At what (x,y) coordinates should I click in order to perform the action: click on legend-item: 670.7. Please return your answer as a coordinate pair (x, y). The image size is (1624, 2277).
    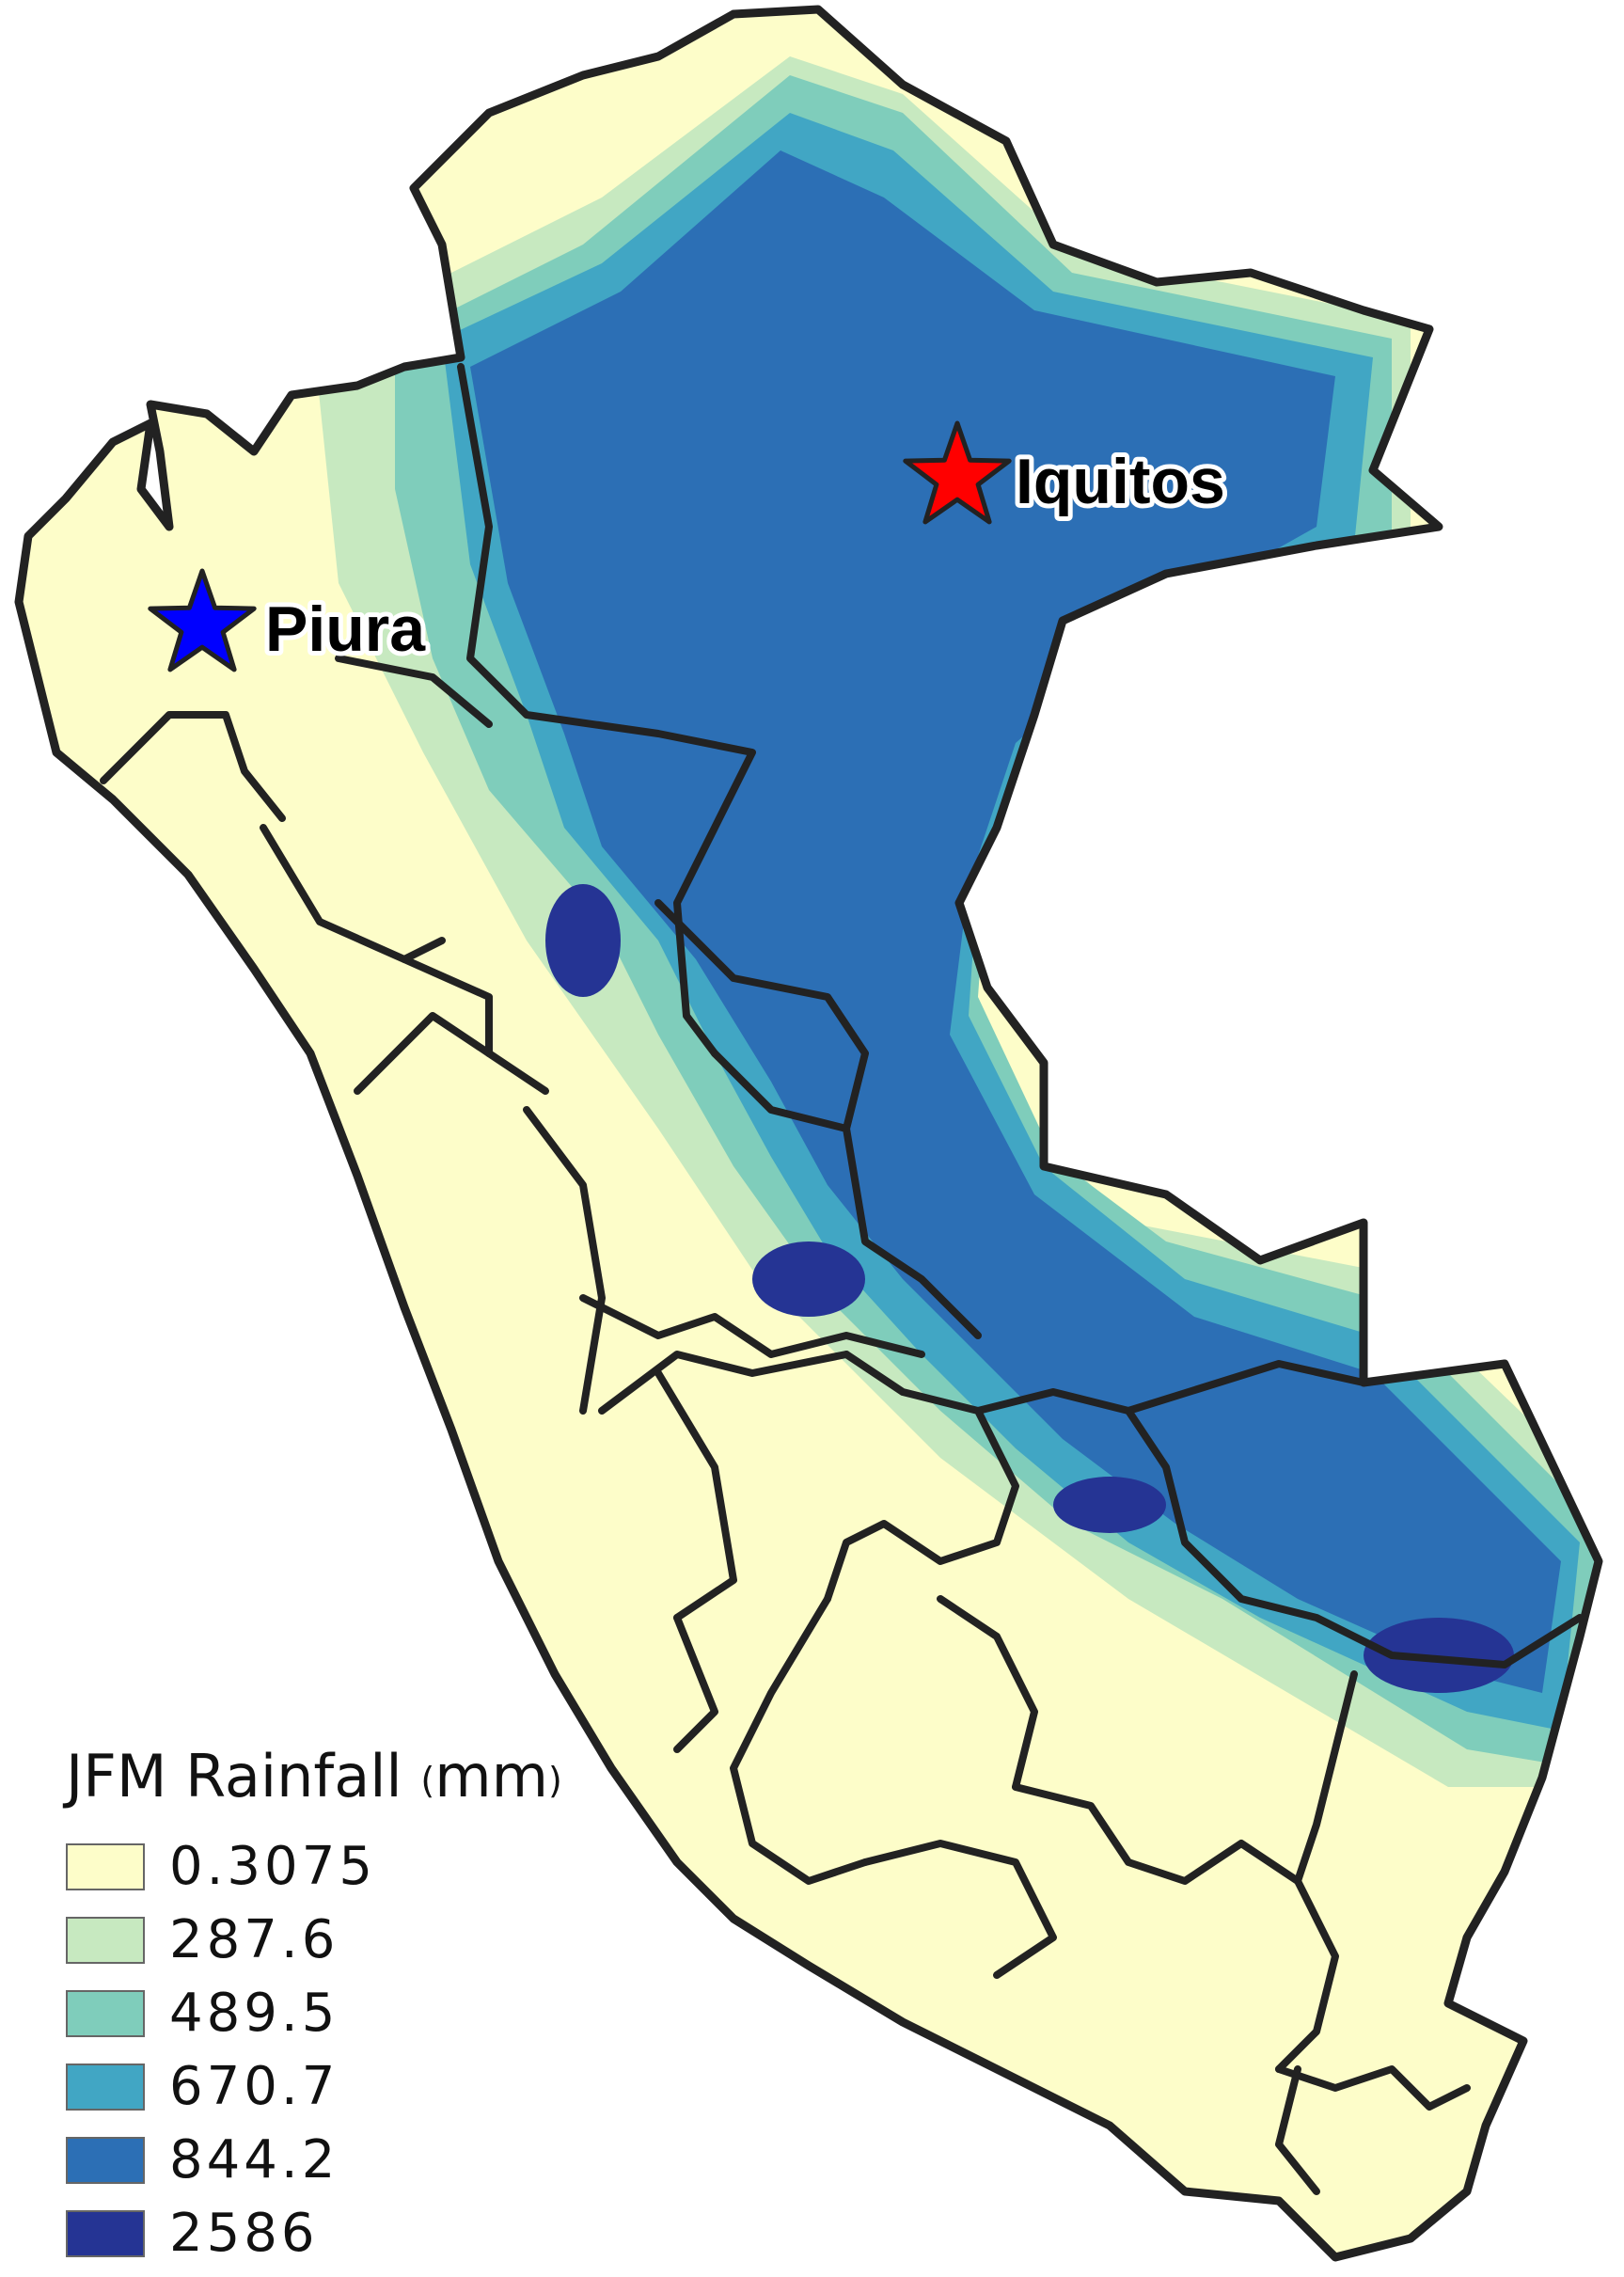
    Looking at the image, I should click on (357, 2087).